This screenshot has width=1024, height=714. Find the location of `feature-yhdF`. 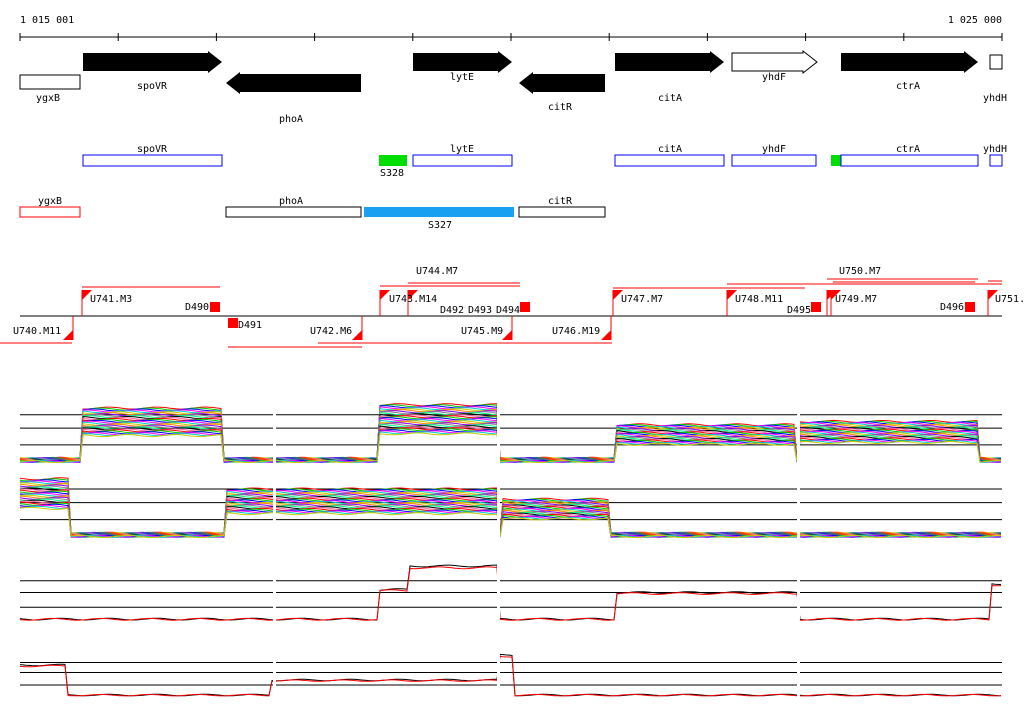

feature-yhdF is located at coordinates (774, 160).